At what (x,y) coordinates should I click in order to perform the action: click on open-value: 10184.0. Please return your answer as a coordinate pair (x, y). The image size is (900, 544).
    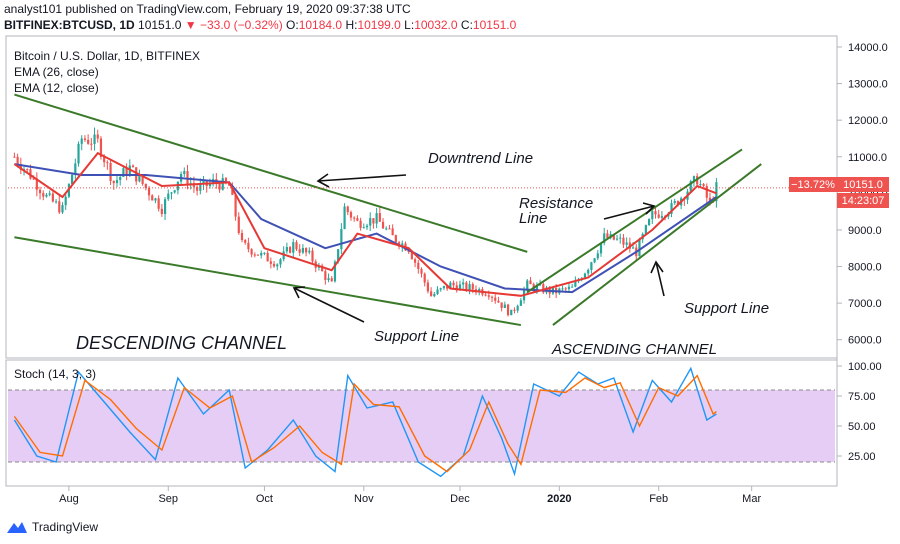
    Looking at the image, I should click on (320, 25).